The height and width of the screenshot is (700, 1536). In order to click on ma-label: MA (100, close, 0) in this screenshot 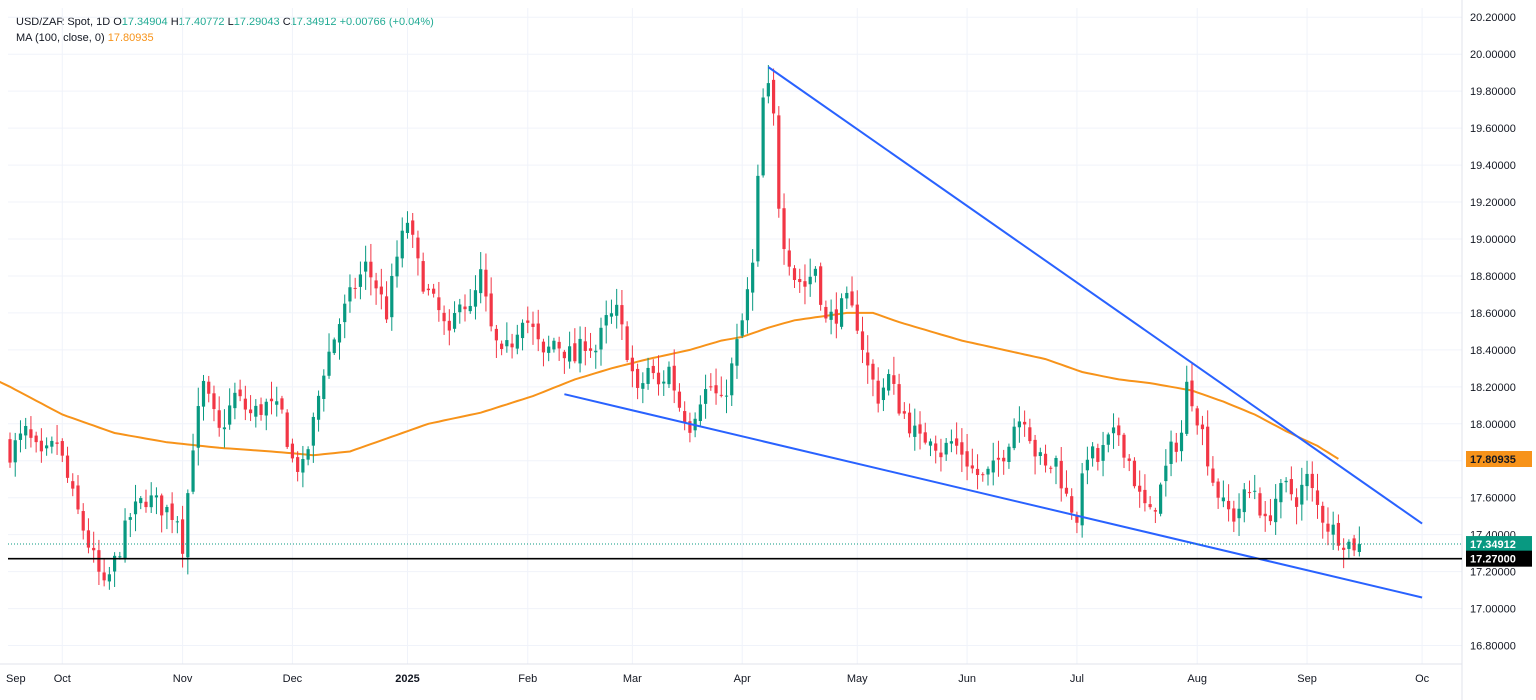, I will do `click(60, 38)`.